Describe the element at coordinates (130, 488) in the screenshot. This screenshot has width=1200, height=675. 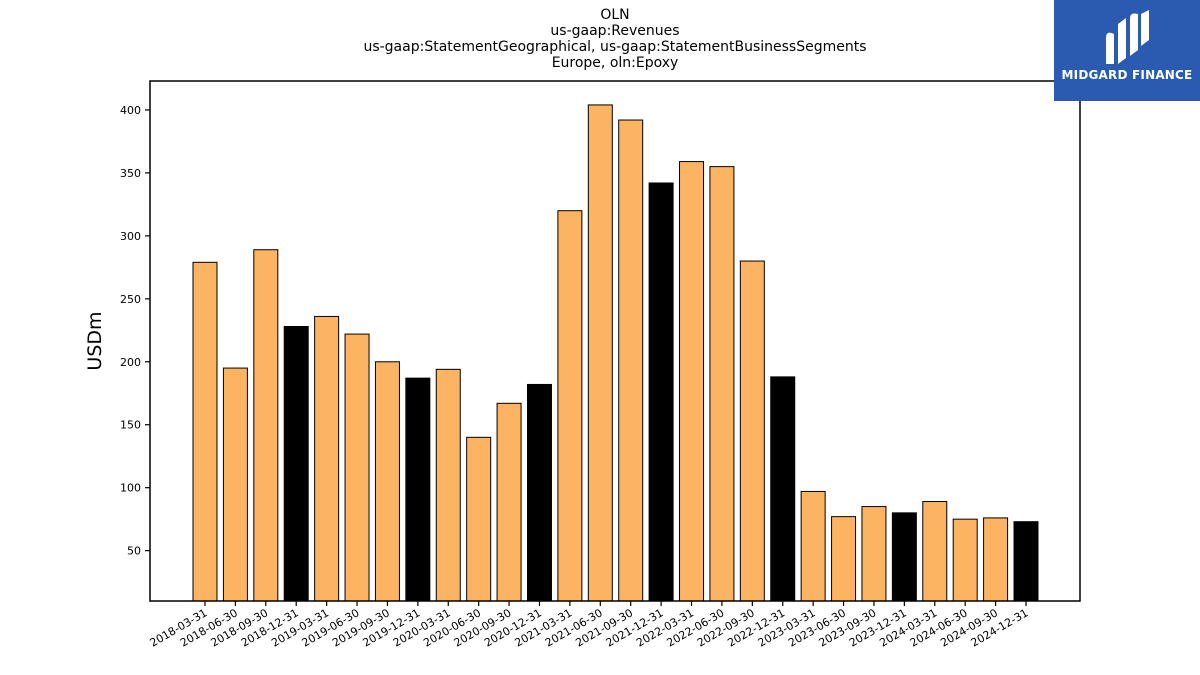
I see `y-tick-label-100: 100` at that location.